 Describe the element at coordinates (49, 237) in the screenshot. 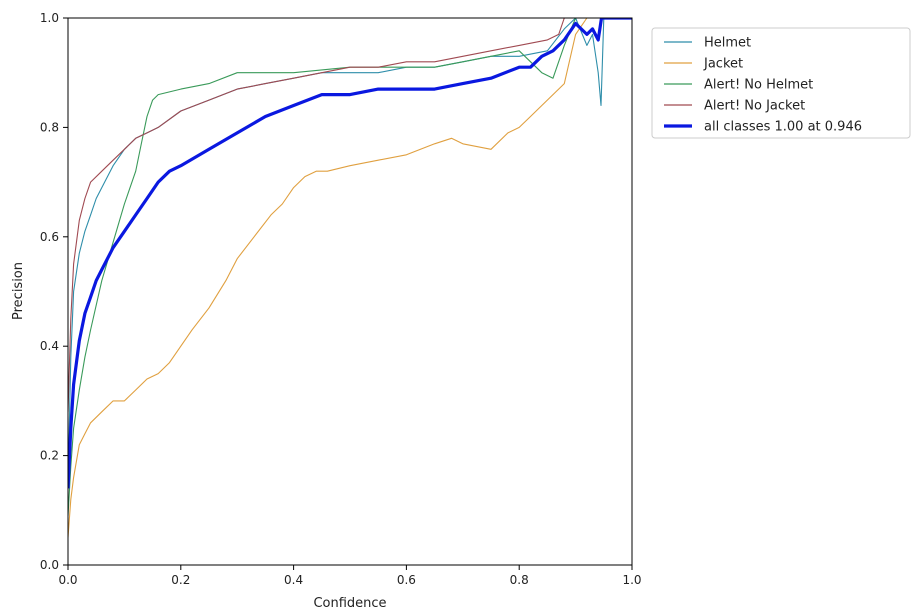

I see `y-tick-label: 0.6` at that location.